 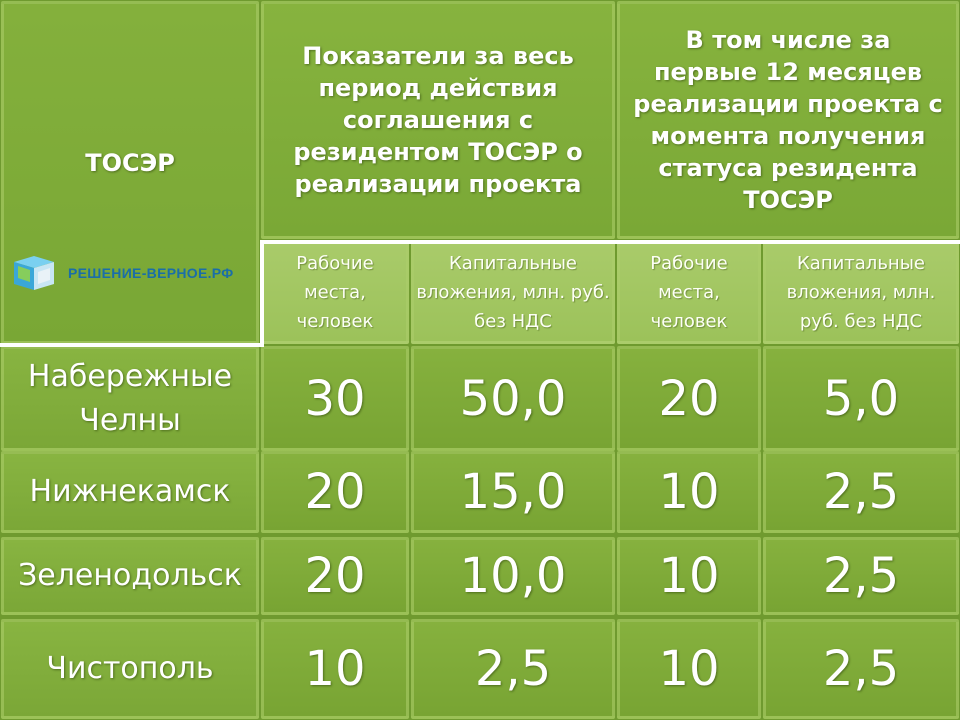 I want to click on city-label: Зеленодольск, so click(x=130, y=575).